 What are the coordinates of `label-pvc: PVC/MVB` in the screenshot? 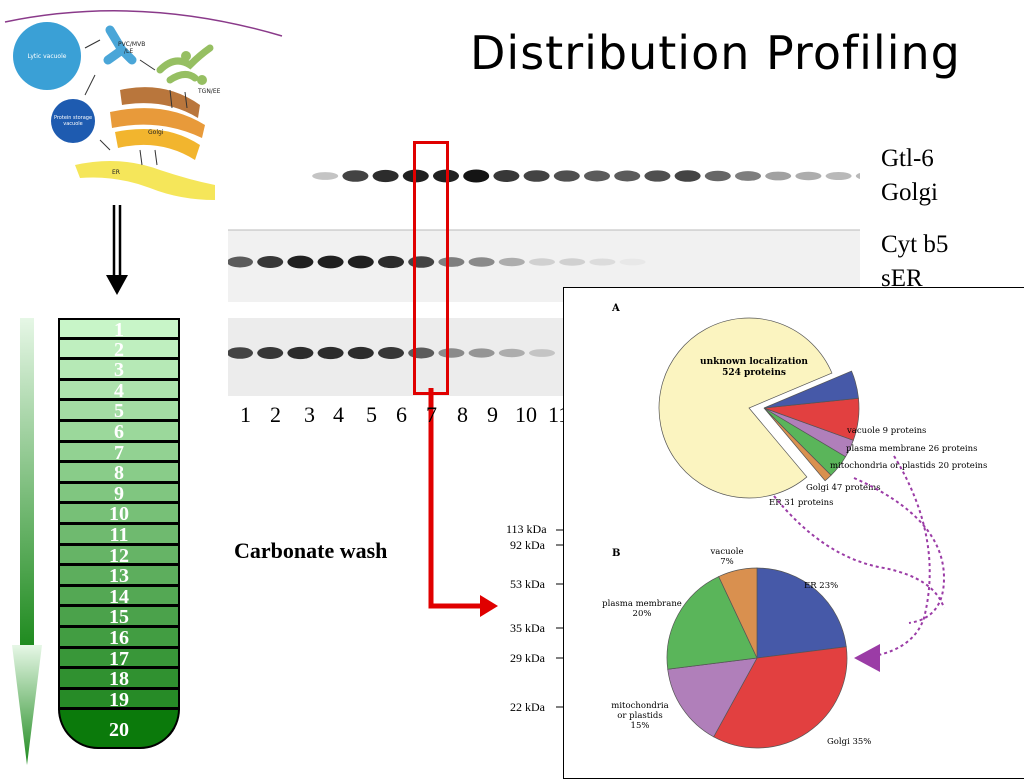 It's located at (131, 44).